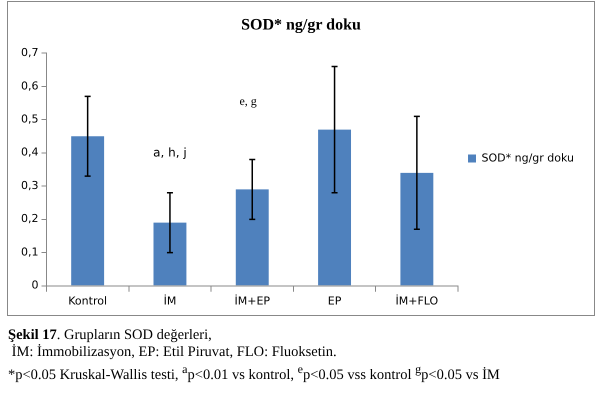  I want to click on y-tick-label: 0,2, so click(29, 219).